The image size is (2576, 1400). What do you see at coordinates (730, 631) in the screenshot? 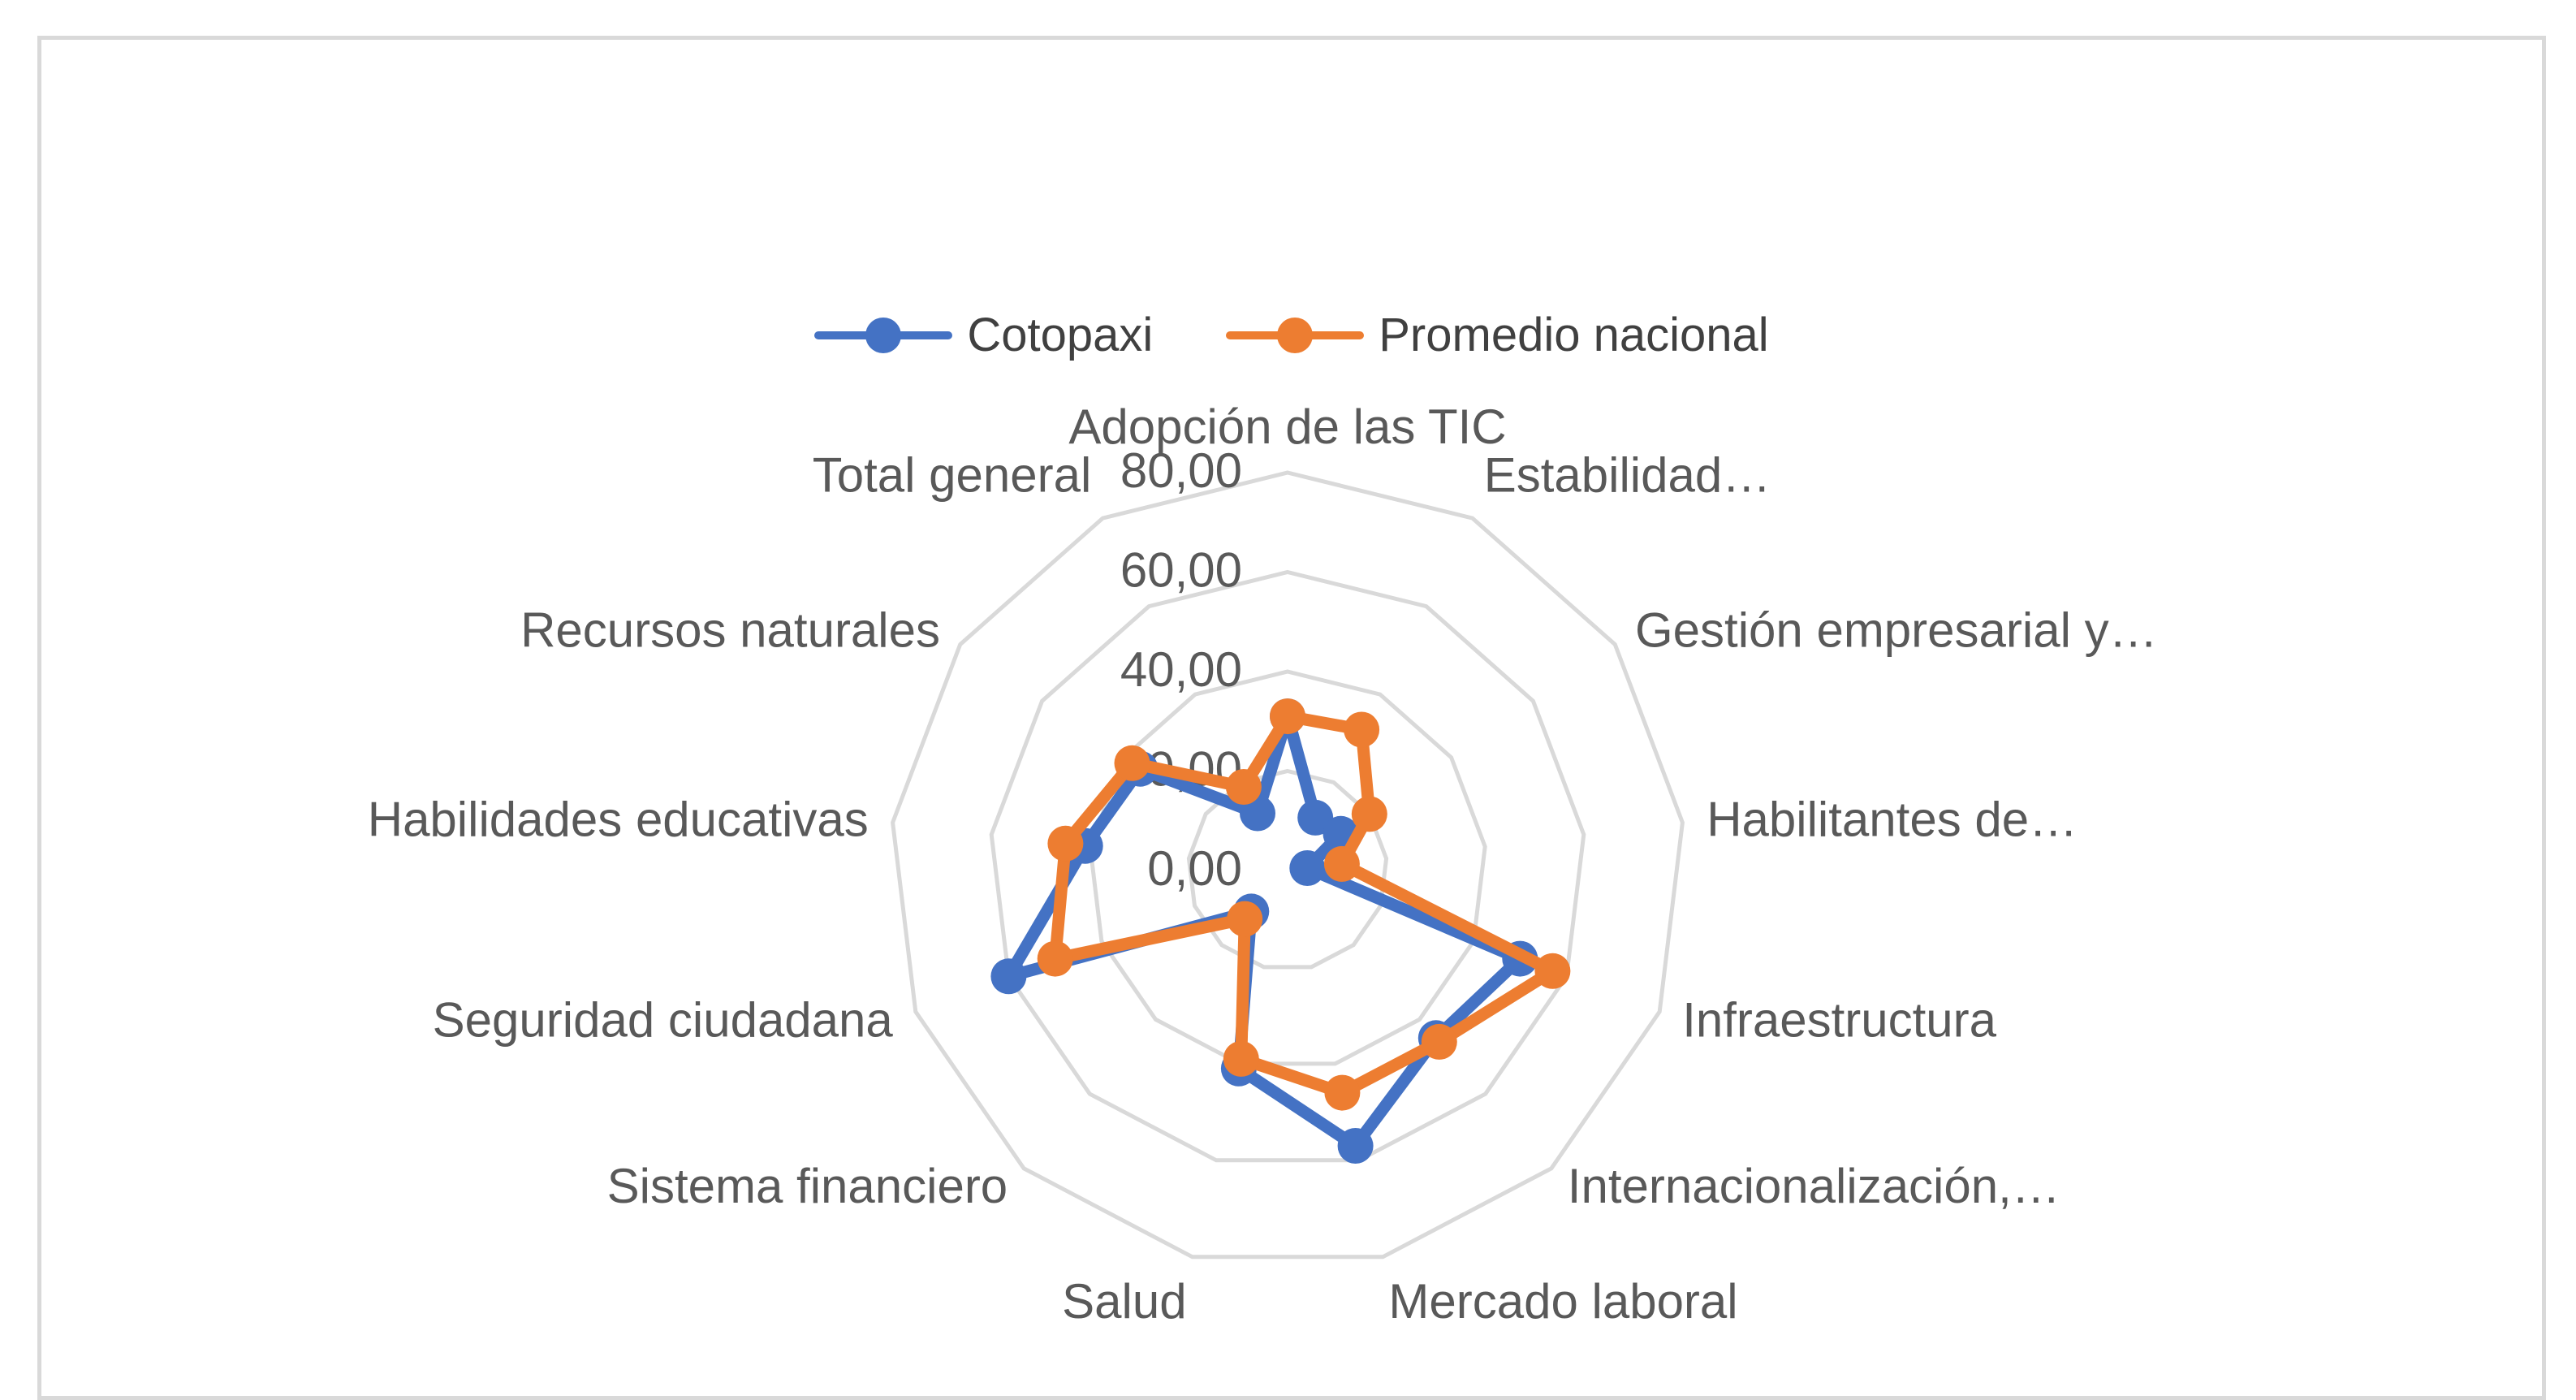
I see `category-label: Recursos naturales` at bounding box center [730, 631].